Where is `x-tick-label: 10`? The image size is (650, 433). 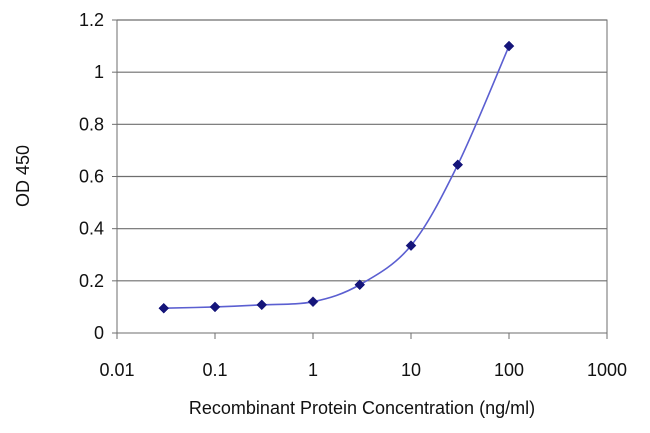
x-tick-label: 10 is located at coordinates (411, 370).